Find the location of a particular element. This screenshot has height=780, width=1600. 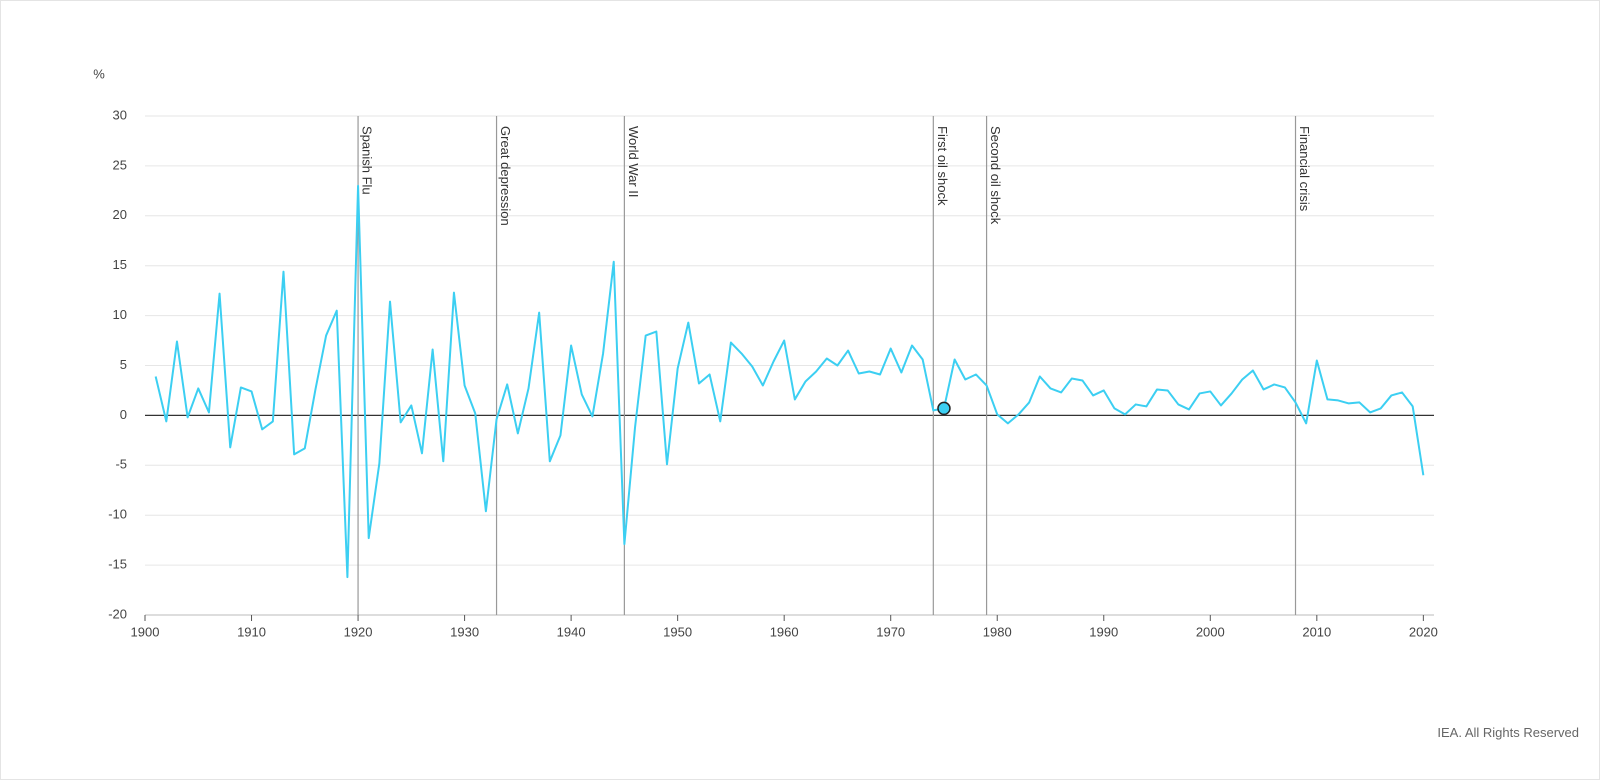

x-tick-label: 1980 is located at coordinates (997, 631).